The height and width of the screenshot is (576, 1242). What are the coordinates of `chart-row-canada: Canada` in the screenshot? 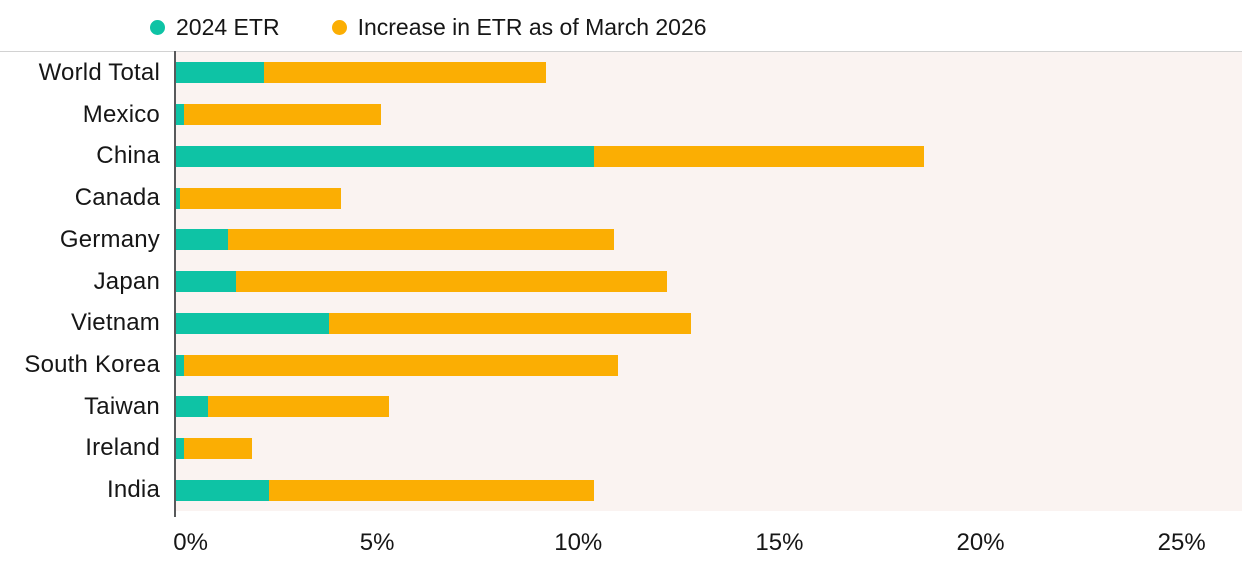 It's located at (621, 198).